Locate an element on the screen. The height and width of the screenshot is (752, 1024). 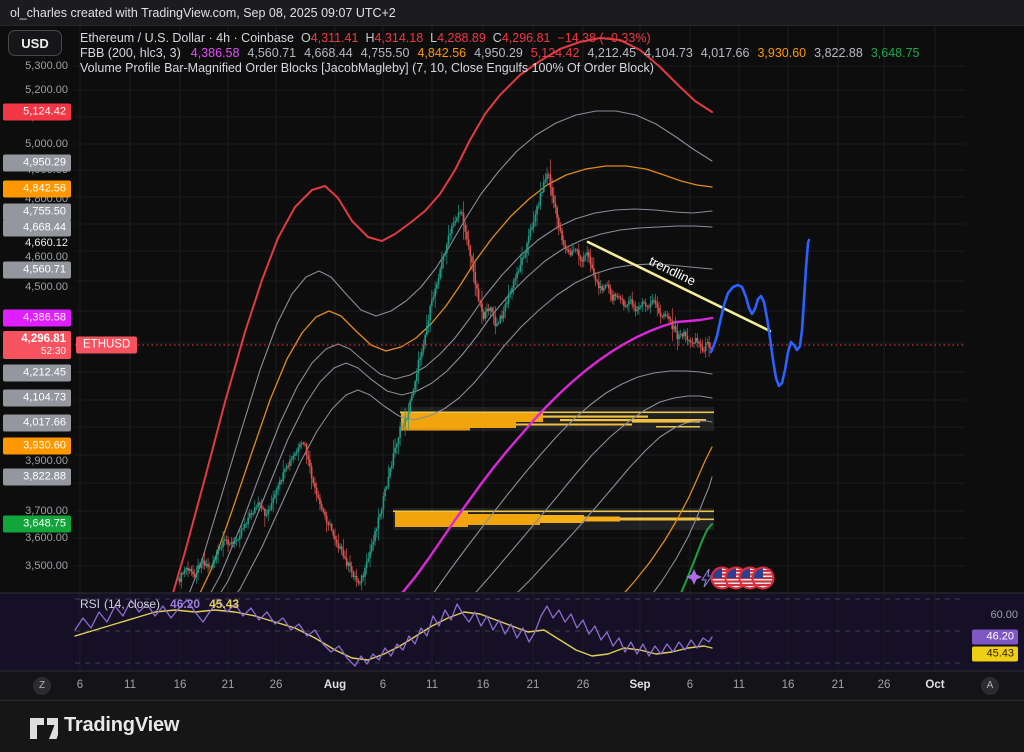
projection-path-drawing is located at coordinates (760, 313).